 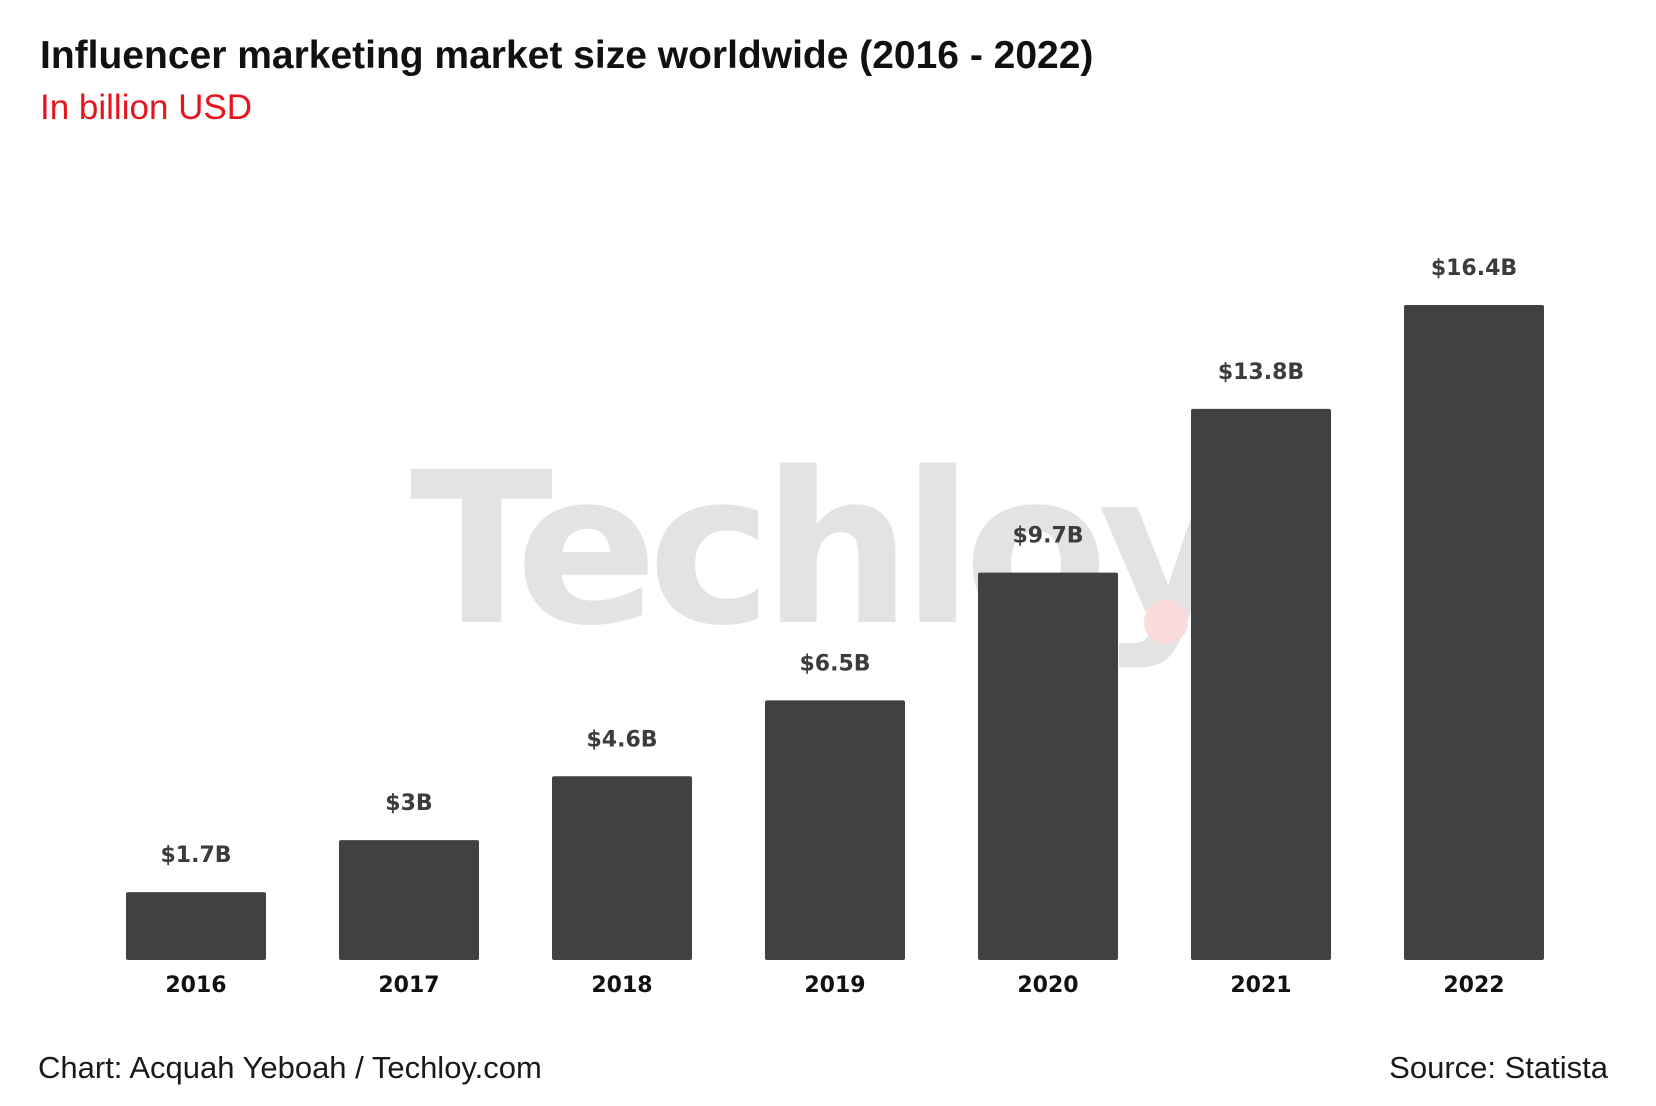 What do you see at coordinates (622, 868) in the screenshot?
I see `bar-2018` at bounding box center [622, 868].